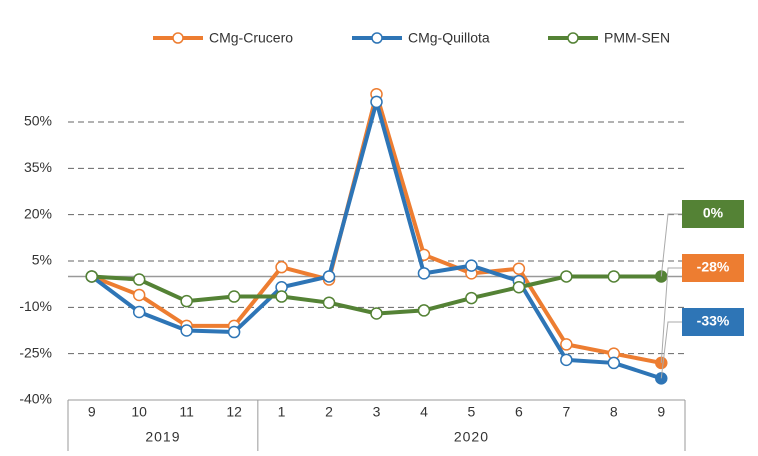 The height and width of the screenshot is (456, 758). Describe the element at coordinates (234, 412) in the screenshot. I see `x-tick-label: 12` at that location.